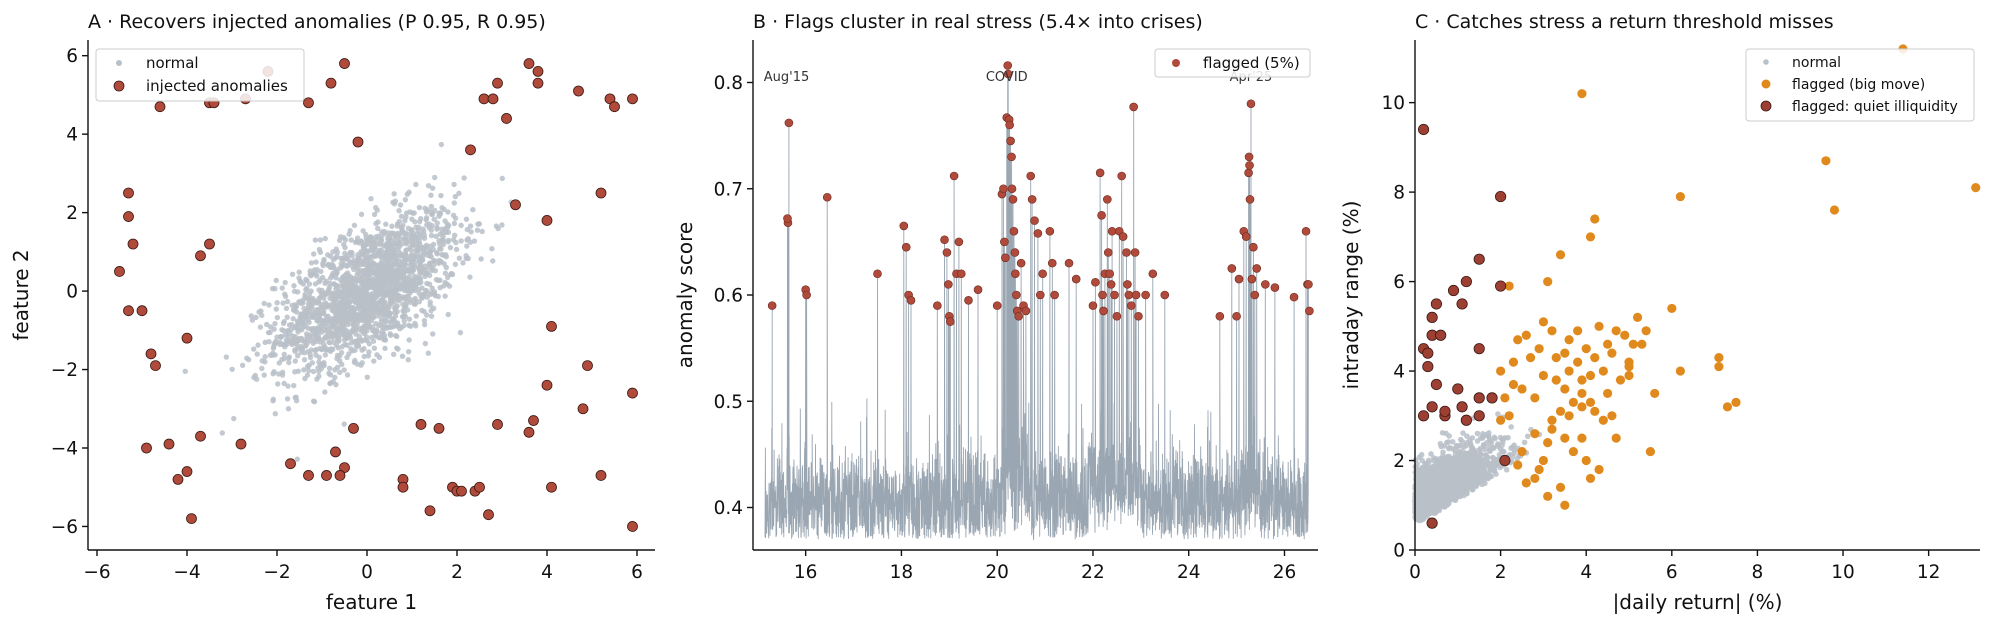 The height and width of the screenshot is (630, 1994). I want to click on event-annotation: Aug'15, so click(787, 77).